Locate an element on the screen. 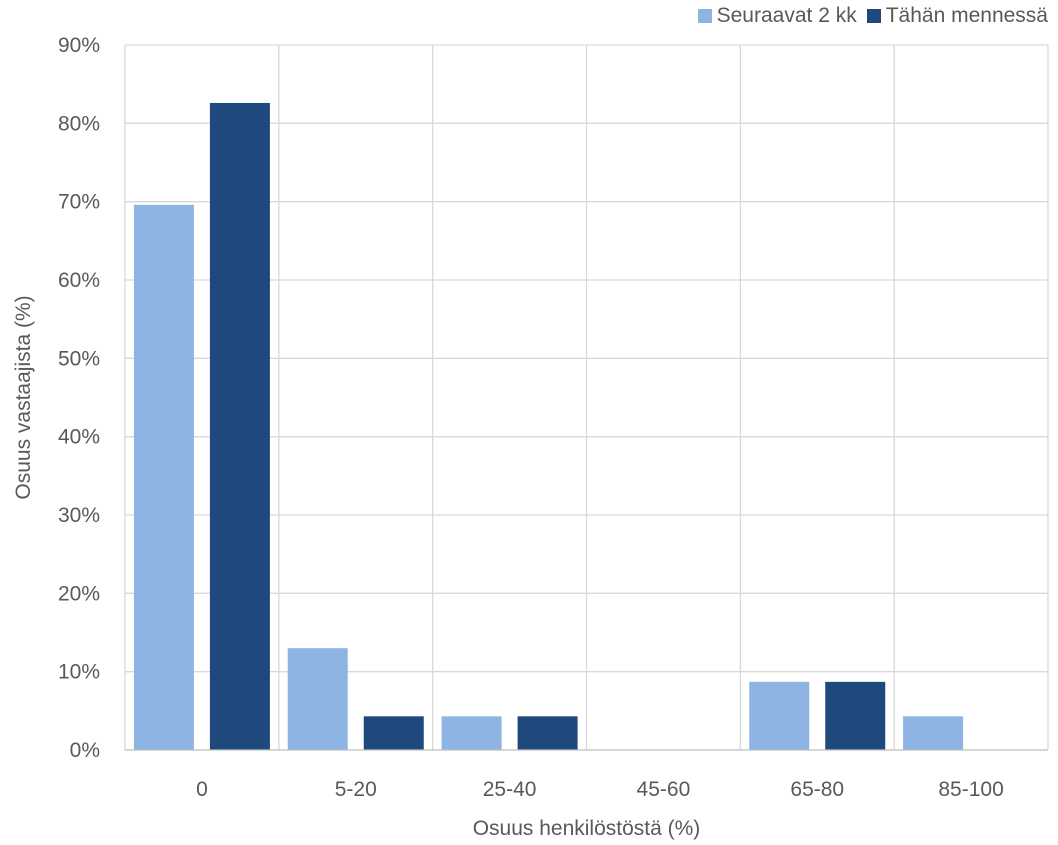  legend-label-series-2: Tähän mennessä is located at coordinates (966, 15).